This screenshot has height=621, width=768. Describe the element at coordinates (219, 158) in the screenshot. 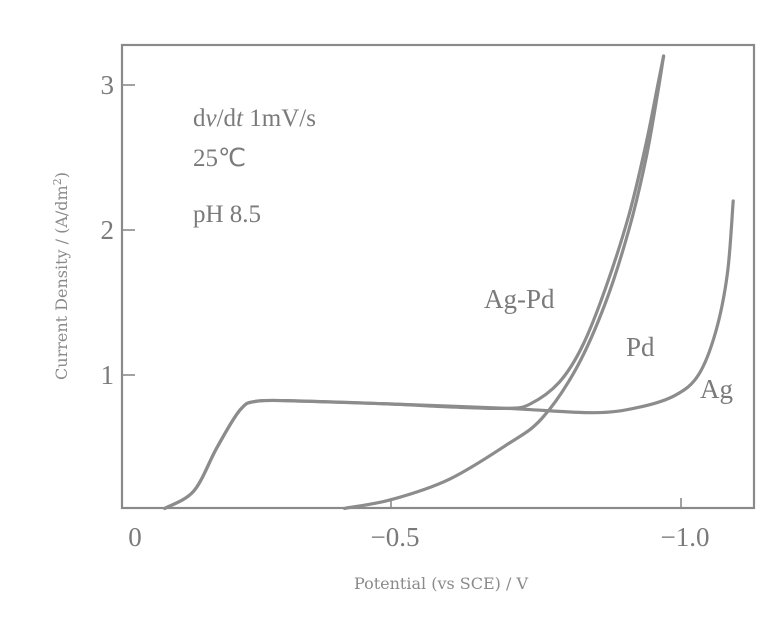

I see `annotation-temperature: 25℃` at that location.